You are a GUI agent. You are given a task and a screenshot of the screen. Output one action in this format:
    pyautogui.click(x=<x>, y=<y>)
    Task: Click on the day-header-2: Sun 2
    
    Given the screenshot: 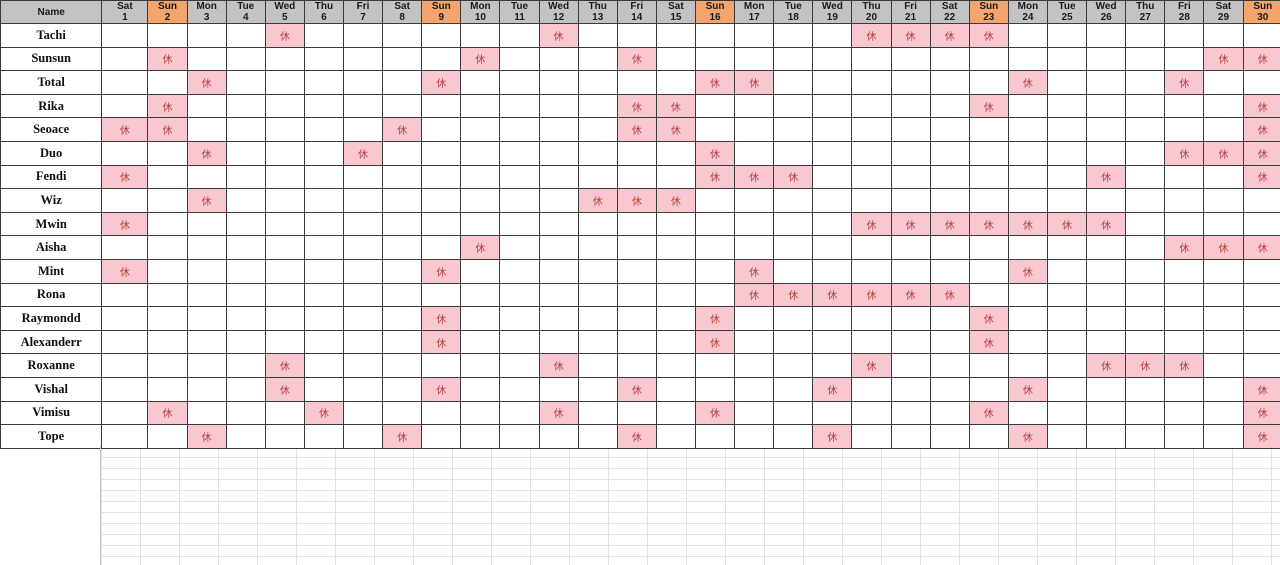 What is the action you would take?
    pyautogui.click(x=167, y=12)
    